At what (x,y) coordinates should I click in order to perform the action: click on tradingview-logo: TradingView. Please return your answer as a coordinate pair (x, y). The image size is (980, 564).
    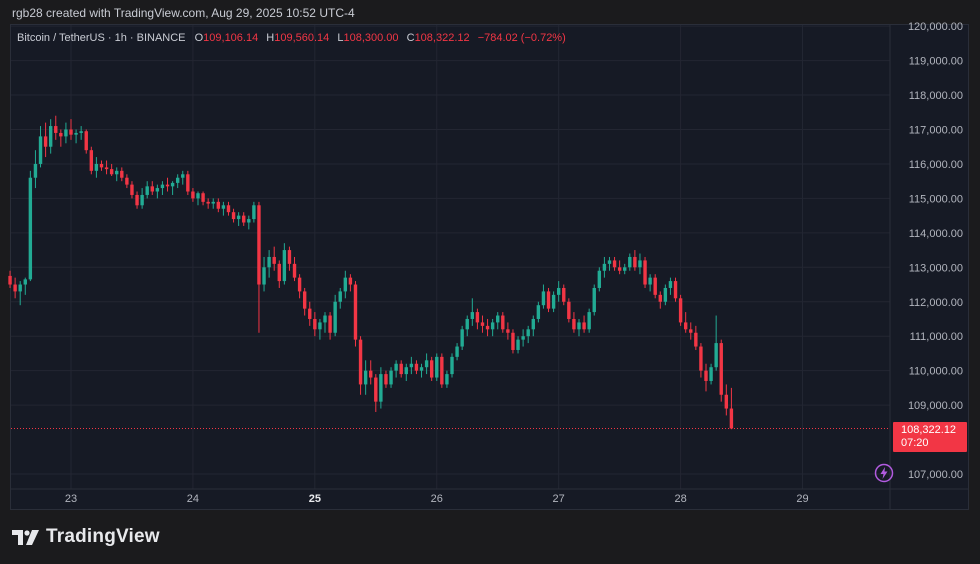
    Looking at the image, I should click on (86, 537).